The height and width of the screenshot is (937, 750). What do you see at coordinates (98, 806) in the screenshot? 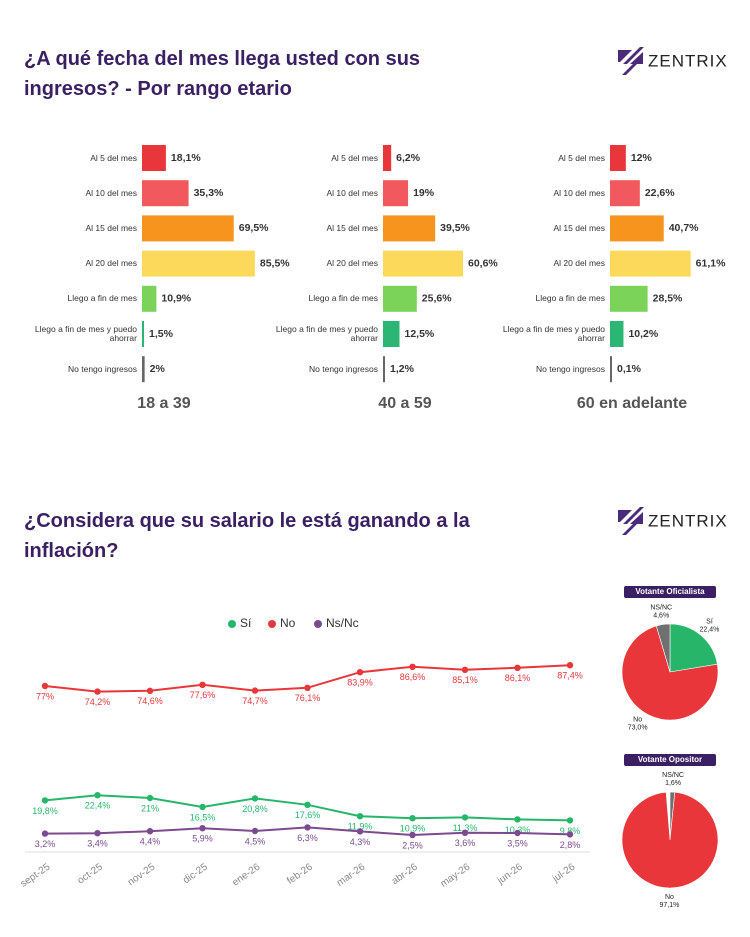
I see `data-label: 22,4%` at bounding box center [98, 806].